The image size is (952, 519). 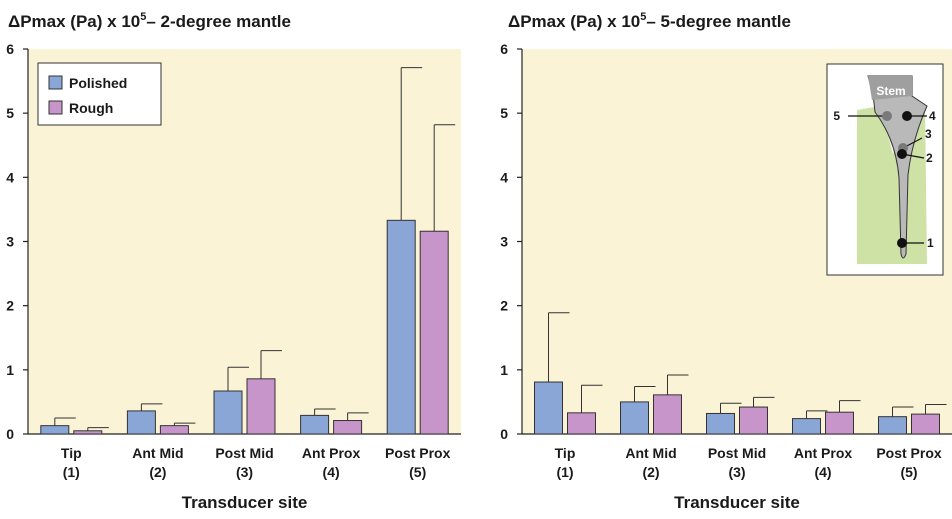 I want to click on stem-inset: Stem 5 4 3 2 1, so click(x=885, y=169).